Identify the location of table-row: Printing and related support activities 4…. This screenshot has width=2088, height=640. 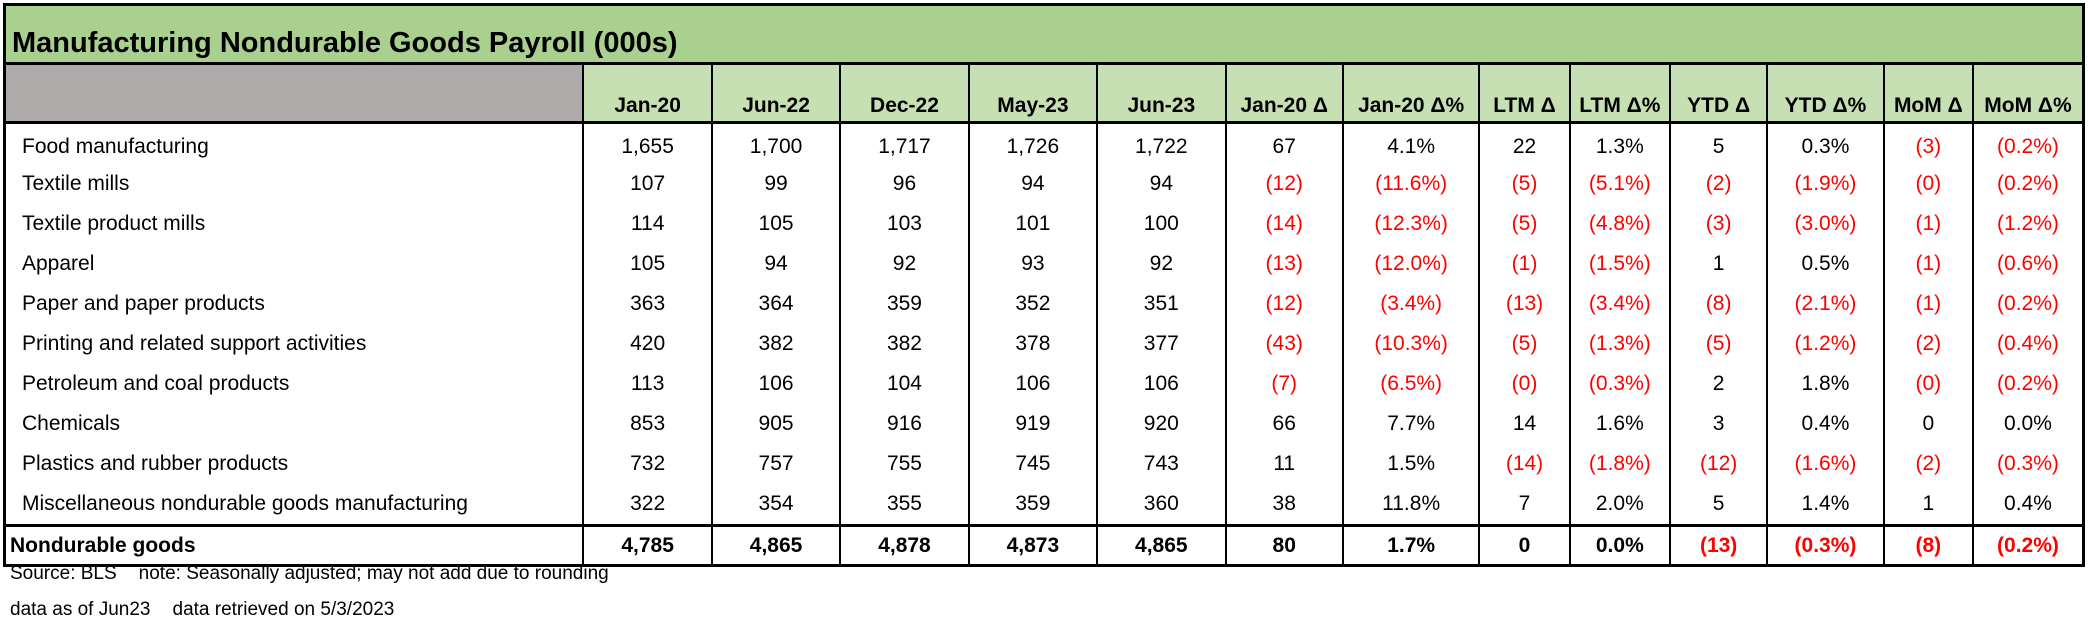
(1044, 344).